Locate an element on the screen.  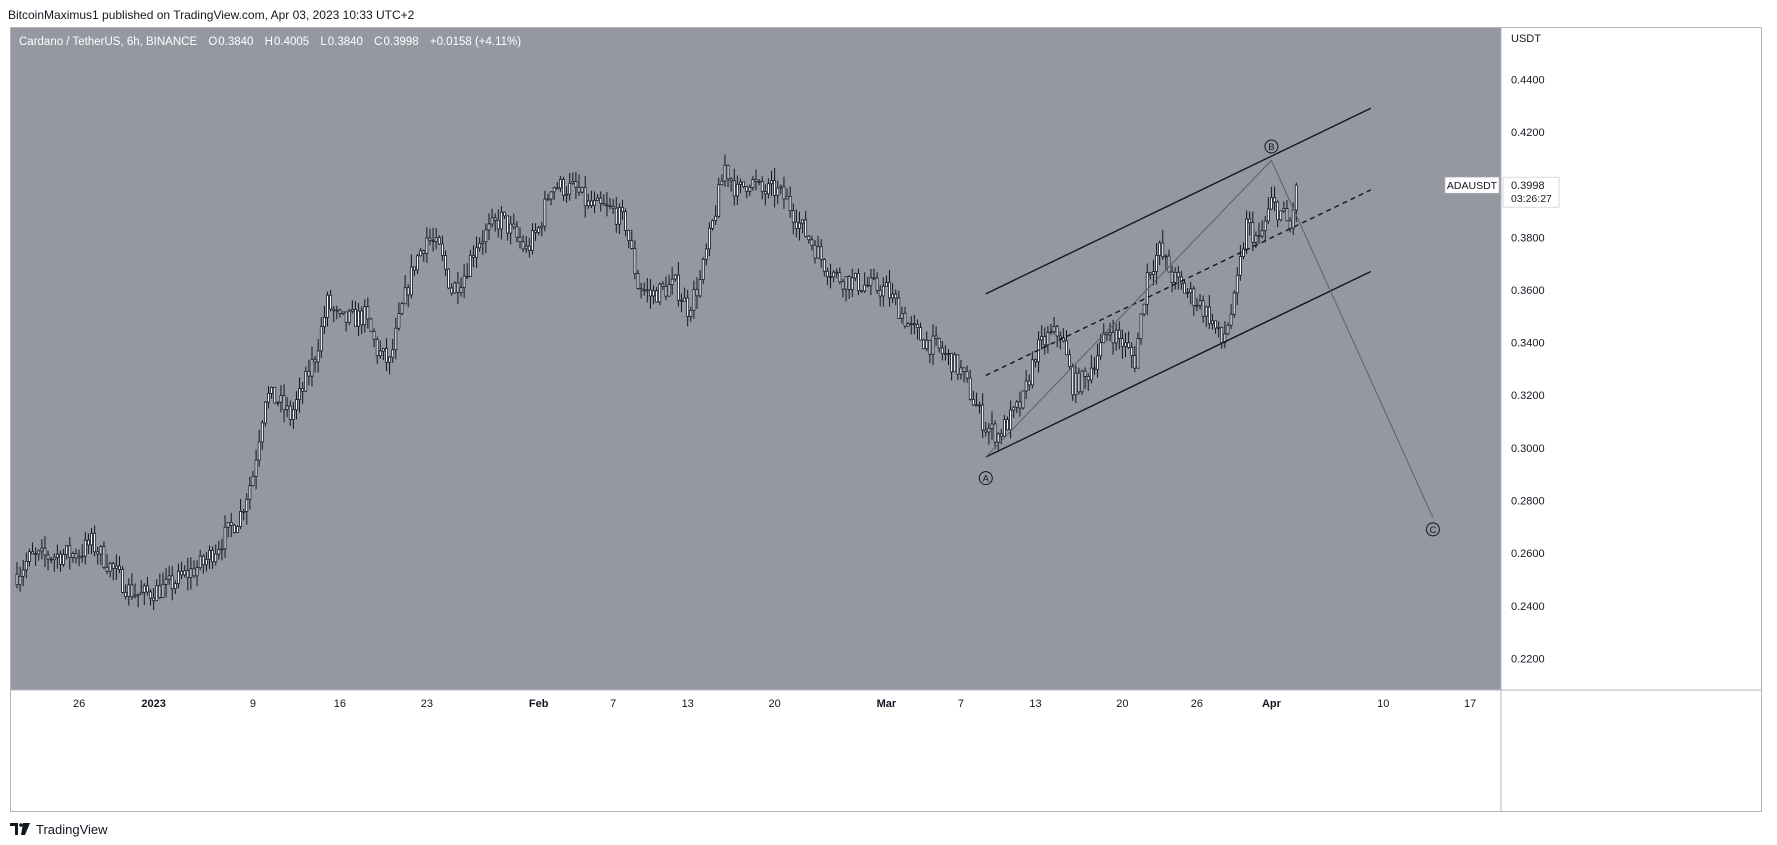
wave-label-circle is located at coordinates (1271, 146).